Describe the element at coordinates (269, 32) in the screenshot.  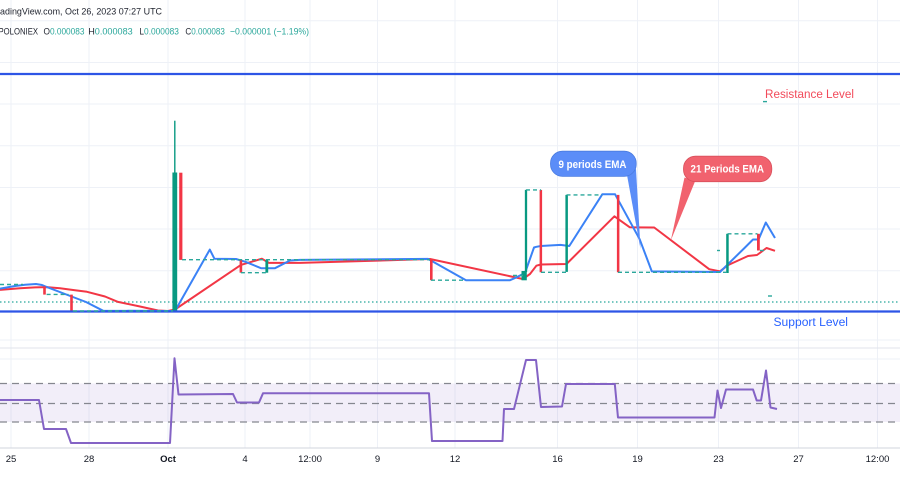
I see `svg-text: −0.000001 (−1.19%)` at that location.